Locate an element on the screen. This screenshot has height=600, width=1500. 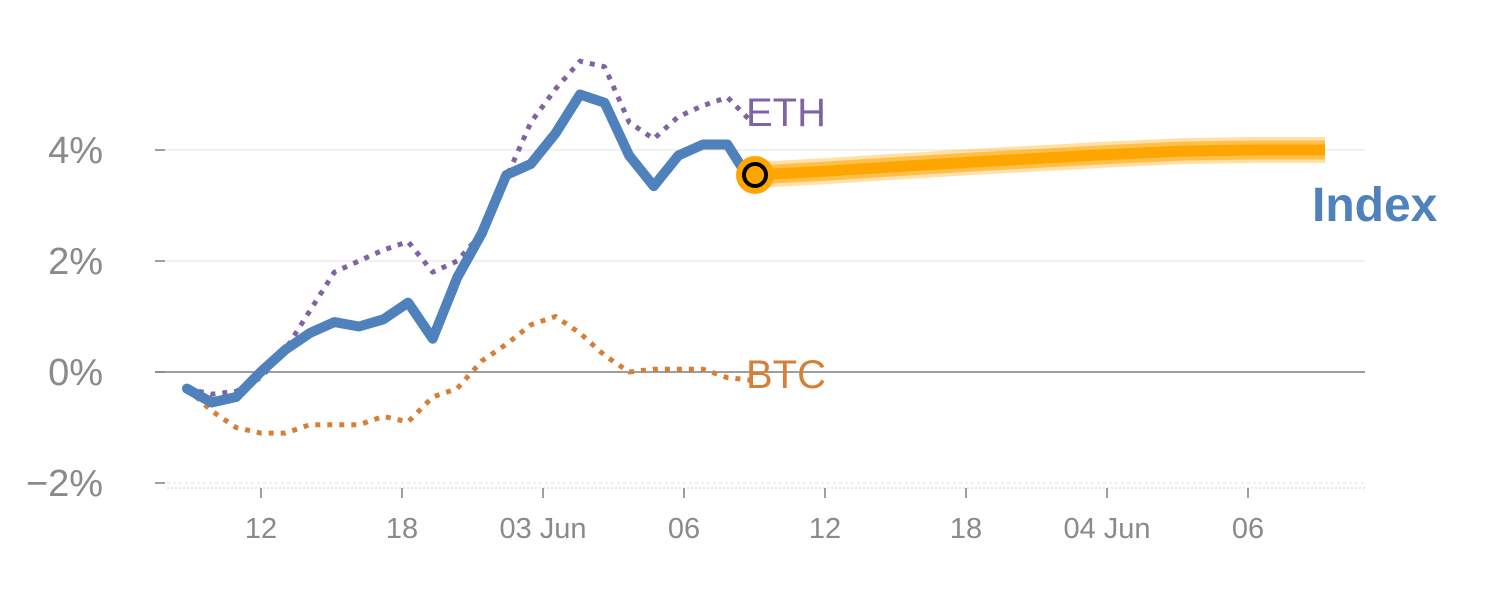
y-axis: 4% 2% 0% −2% is located at coordinates (95, 317).